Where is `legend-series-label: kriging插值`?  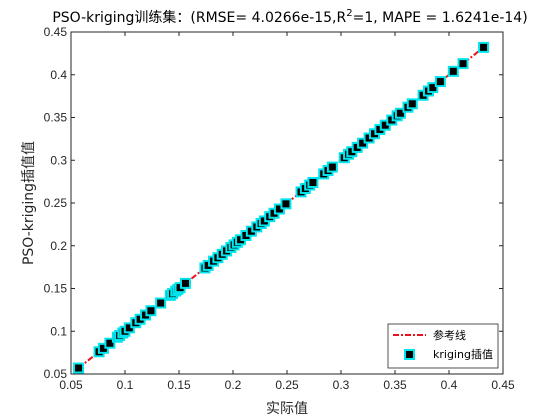 legend-series-label: kriging插值 is located at coordinates (463, 354).